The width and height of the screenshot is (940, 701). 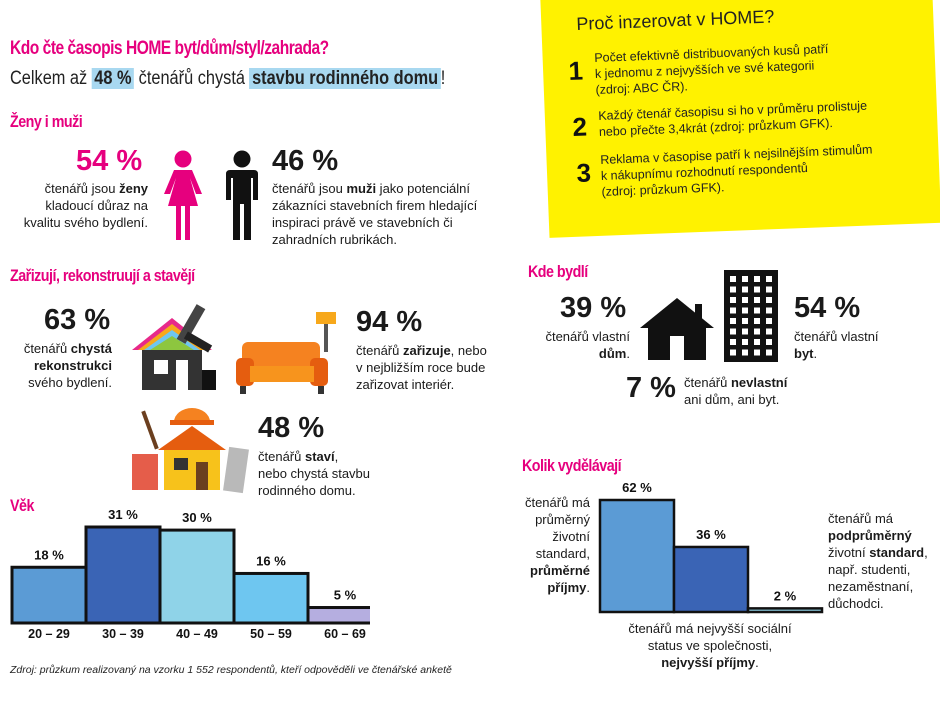 What do you see at coordinates (113, 78) in the screenshot?
I see `subtitle-highlight-pct: 48 %` at bounding box center [113, 78].